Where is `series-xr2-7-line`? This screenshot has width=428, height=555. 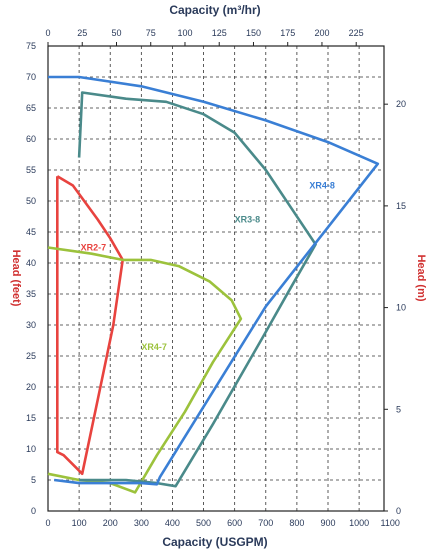
series-xr2-7-line is located at coordinates (89, 325).